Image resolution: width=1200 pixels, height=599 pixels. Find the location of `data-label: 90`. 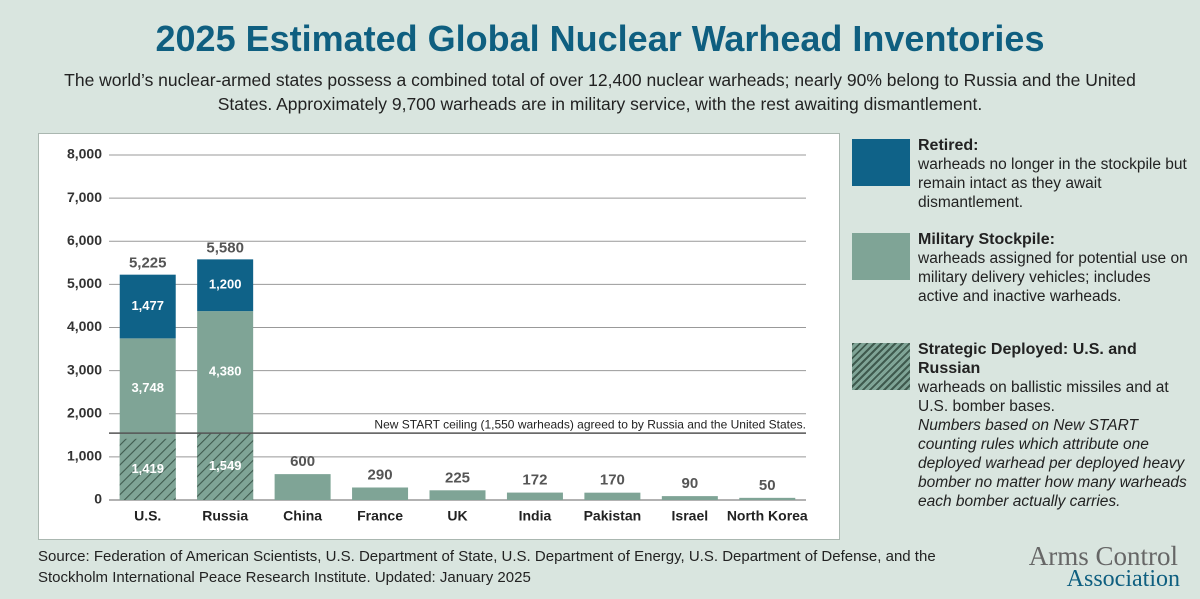

data-label: 90 is located at coordinates (689, 483).